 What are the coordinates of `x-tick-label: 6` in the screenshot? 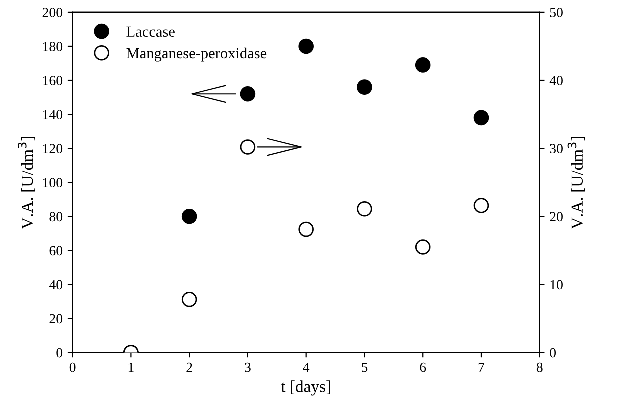 It's located at (423, 367).